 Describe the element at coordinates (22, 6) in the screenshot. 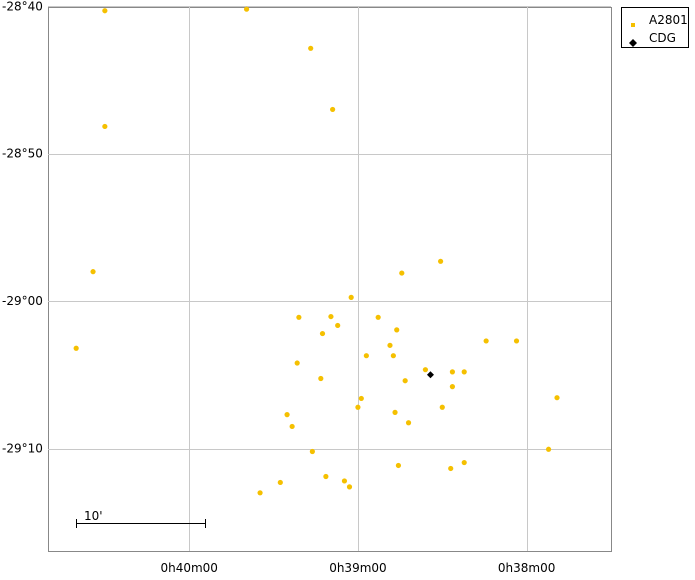

I see `y-tick-label: -28°40` at that location.